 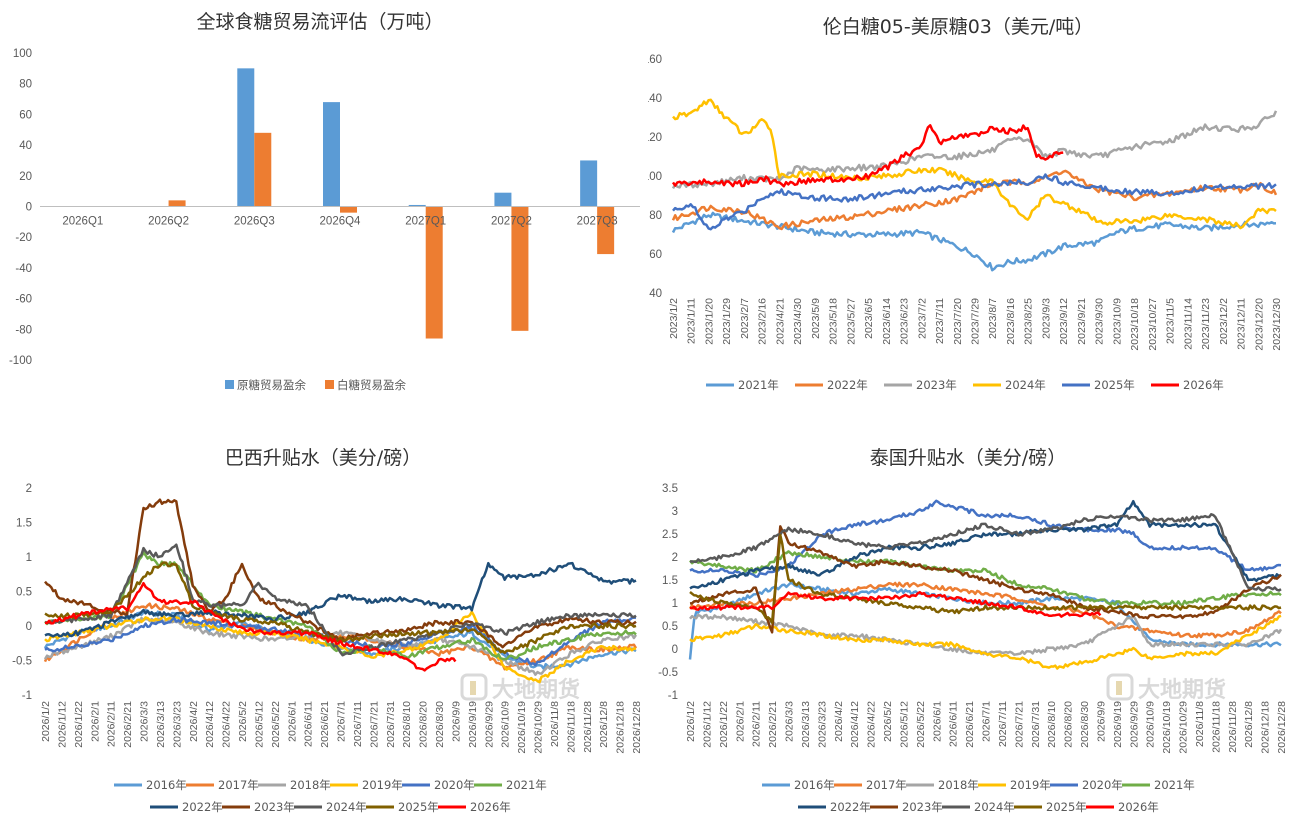 What do you see at coordinates (168, 222) in the screenshot?
I see `x-tick-label: 2026Q2` at bounding box center [168, 222].